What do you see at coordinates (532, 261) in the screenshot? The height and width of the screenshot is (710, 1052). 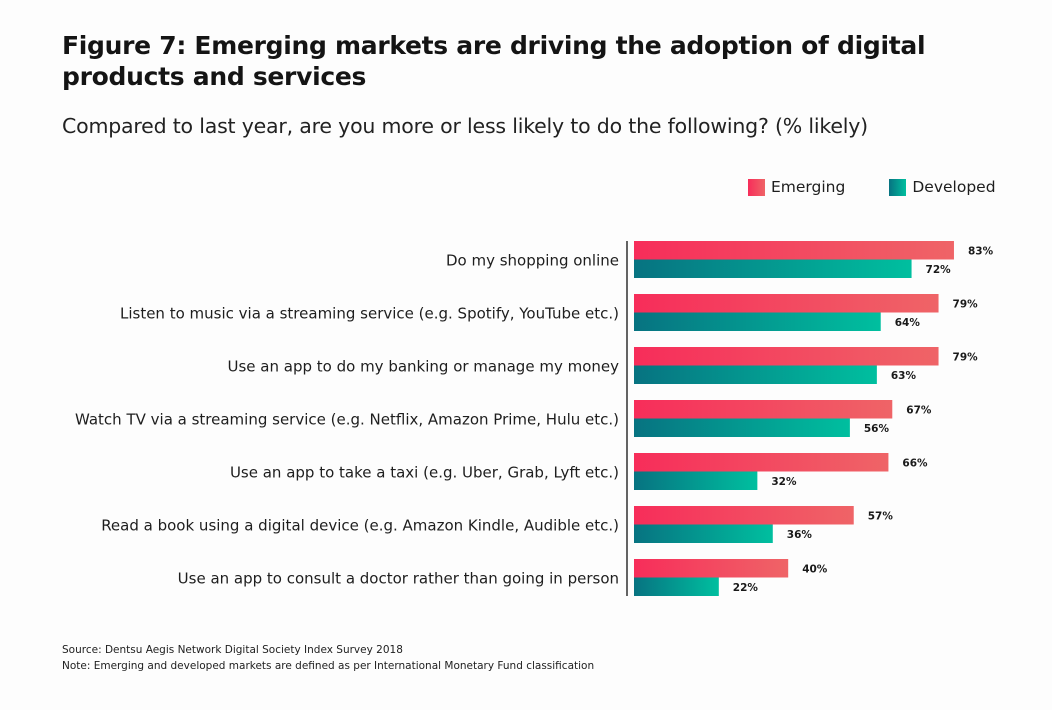 I see `category-label: Do my shopping online` at bounding box center [532, 261].